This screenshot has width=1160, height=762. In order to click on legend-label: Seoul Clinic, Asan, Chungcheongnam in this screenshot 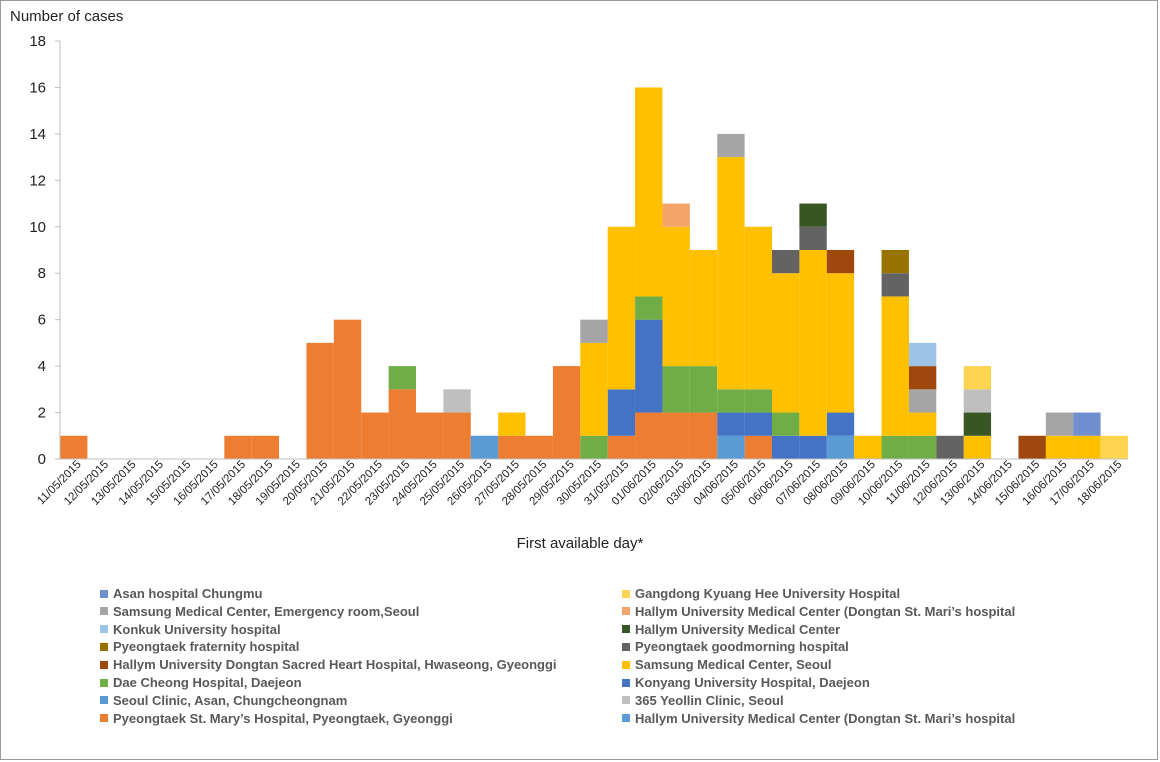, I will do `click(230, 700)`.